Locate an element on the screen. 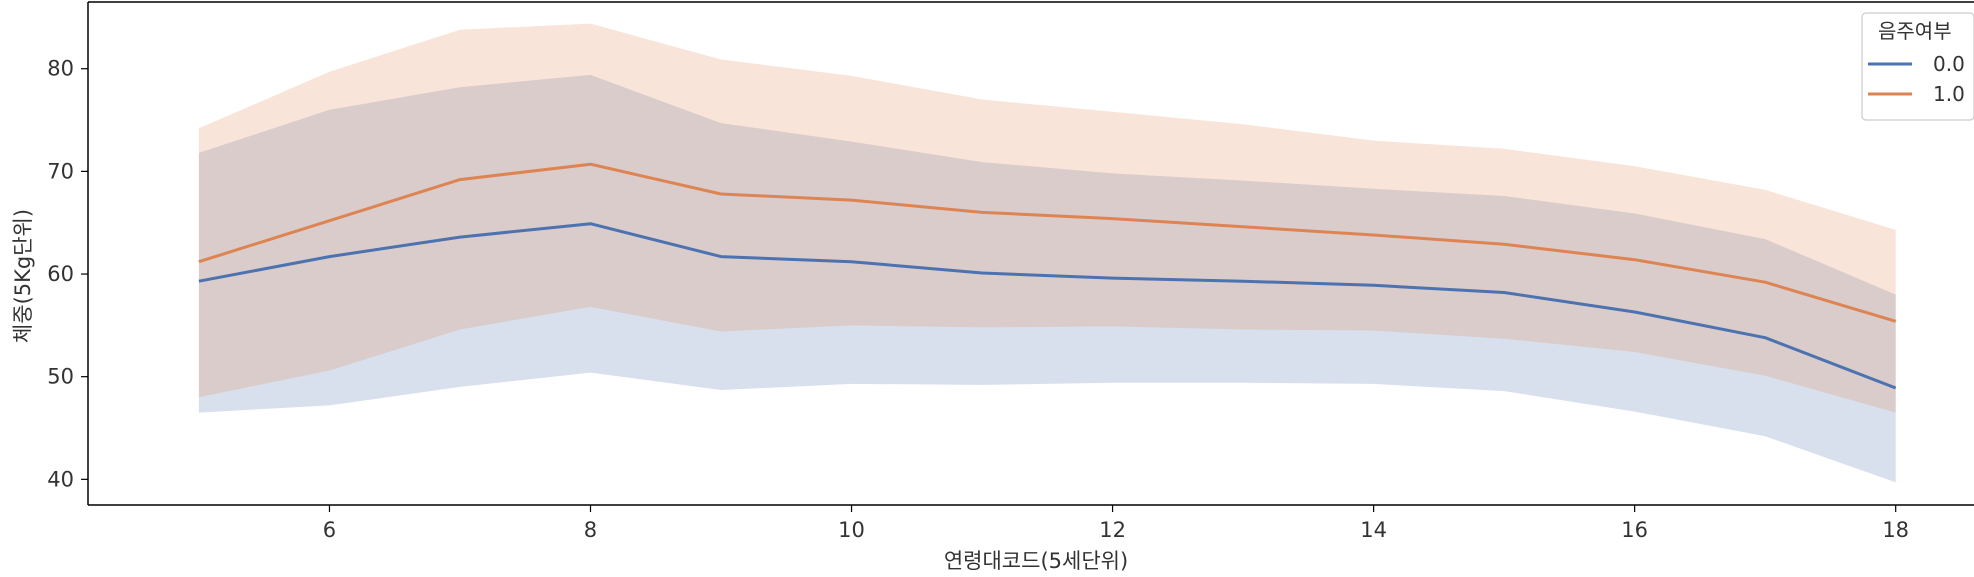  y-tick-label: 70 is located at coordinates (60, 171).